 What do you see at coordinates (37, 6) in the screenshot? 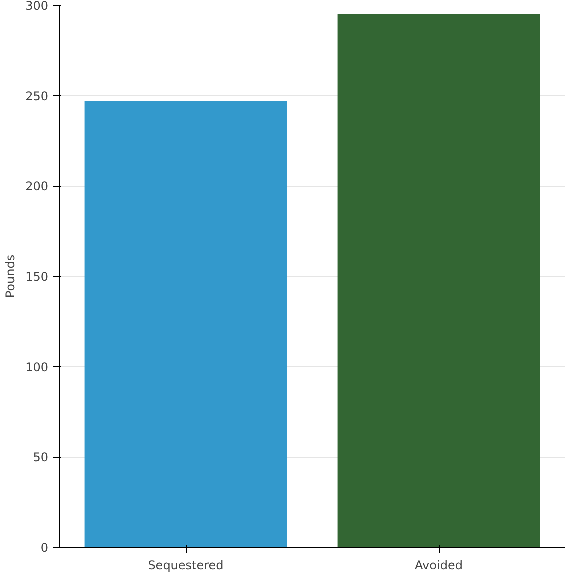
I see `y-tick-label: 300` at bounding box center [37, 6].